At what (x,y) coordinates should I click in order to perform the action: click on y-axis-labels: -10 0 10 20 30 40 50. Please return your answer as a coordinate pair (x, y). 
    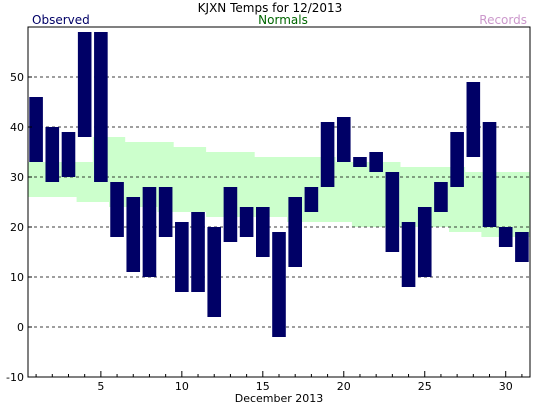
    Looking at the image, I should click on (15, 227).